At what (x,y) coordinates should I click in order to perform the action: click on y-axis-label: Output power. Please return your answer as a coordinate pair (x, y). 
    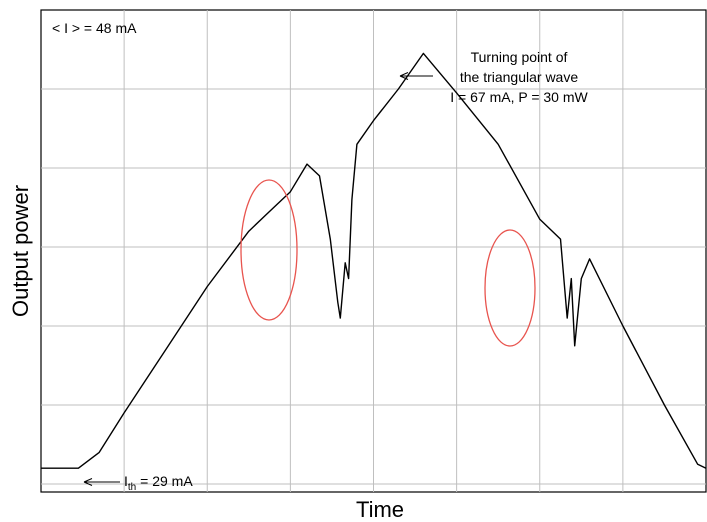
    Looking at the image, I should click on (20, 251).